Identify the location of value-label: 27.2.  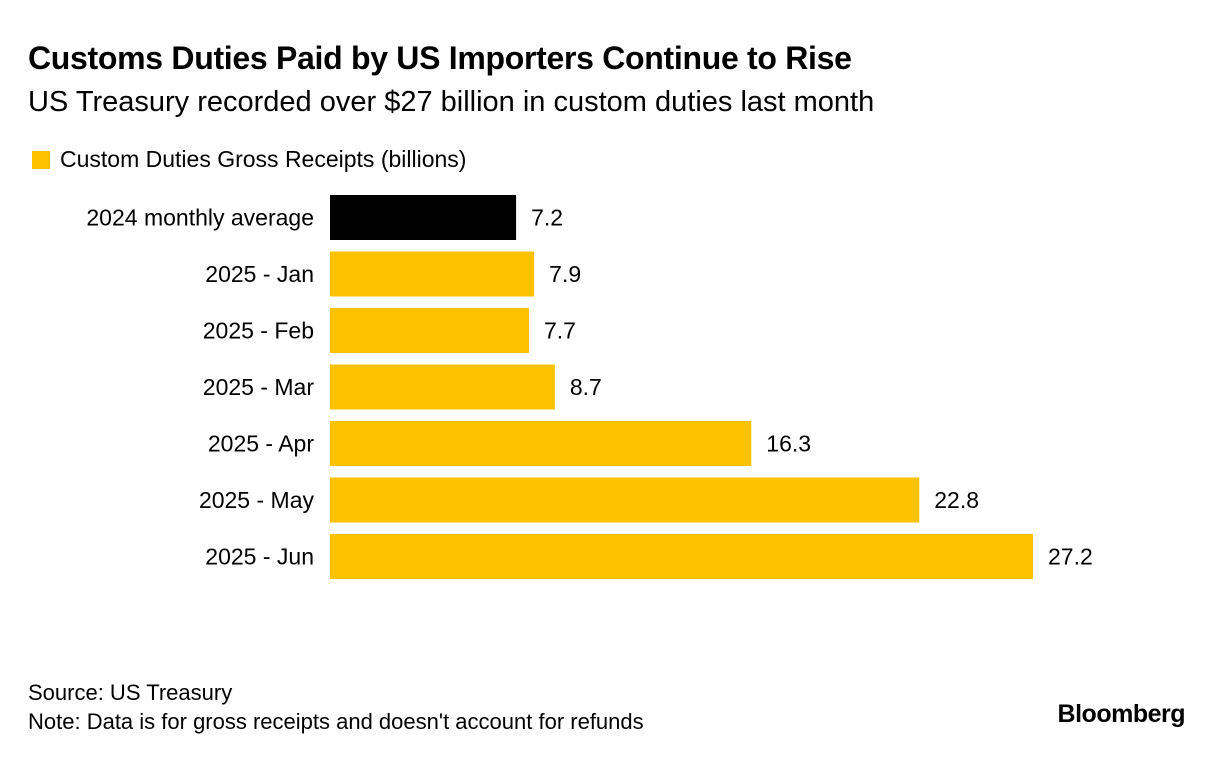
(1070, 557).